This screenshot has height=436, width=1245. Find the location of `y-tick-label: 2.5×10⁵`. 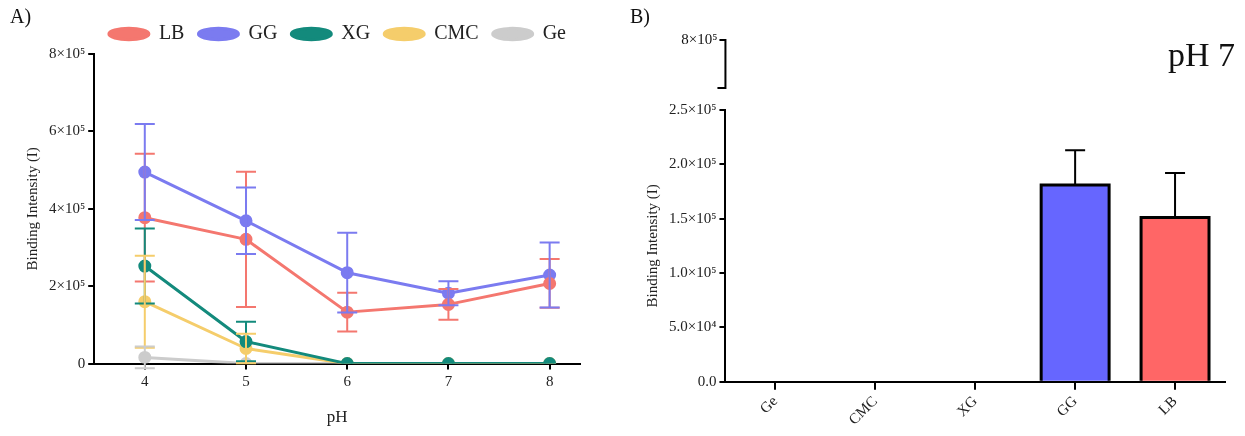

y-tick-label: 2.5×10⁵ is located at coordinates (692, 108).